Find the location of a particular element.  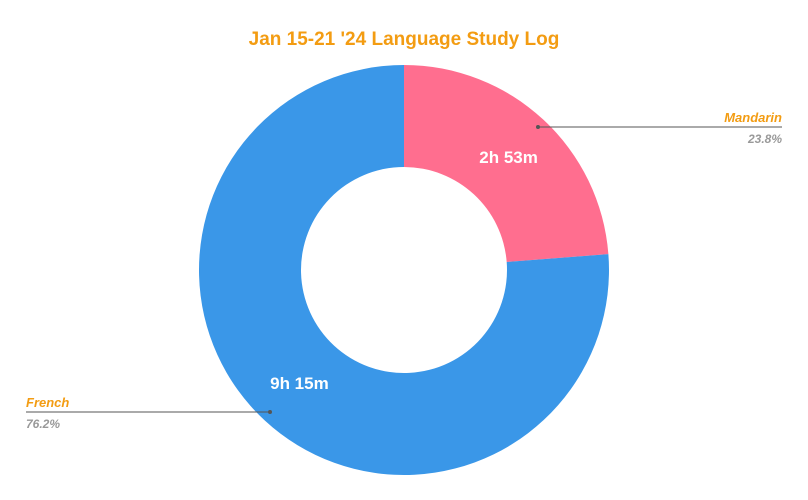

leader-dot-mandarin is located at coordinates (538, 127).